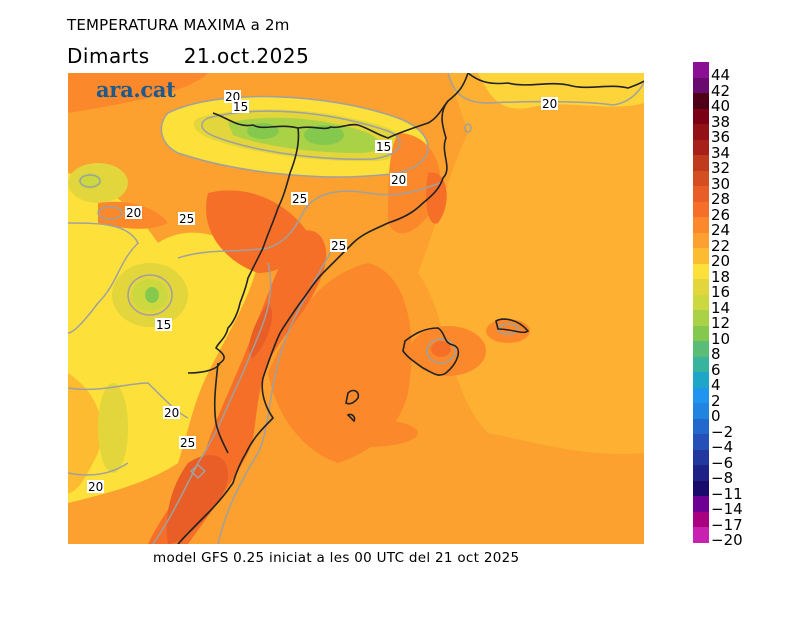 This screenshot has height=617, width=800. Describe the element at coordinates (727, 493) in the screenshot. I see `color-legend-label: −11` at that location.